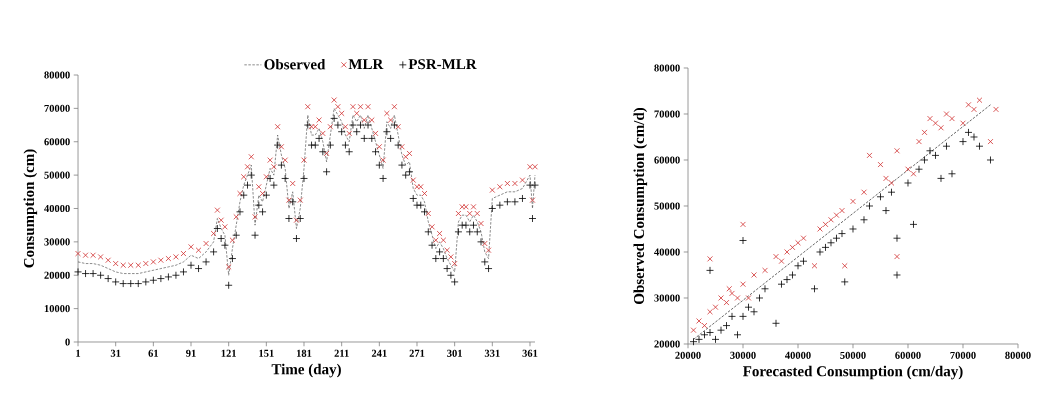  I want to click on y-tick-label: 10000, so click(57, 309).